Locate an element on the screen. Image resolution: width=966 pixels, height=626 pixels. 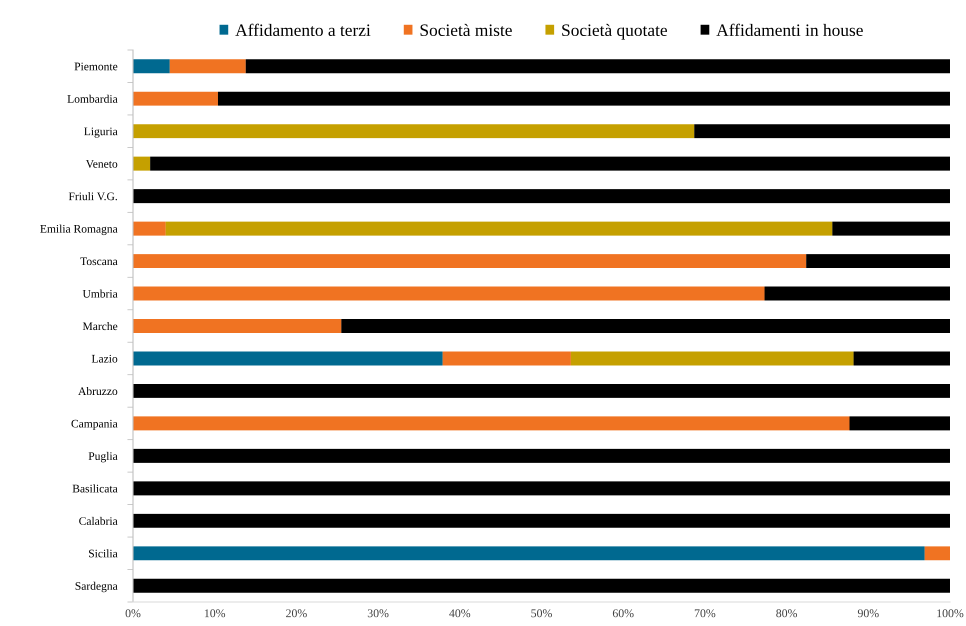
x-tick-label: 60% is located at coordinates (623, 613).